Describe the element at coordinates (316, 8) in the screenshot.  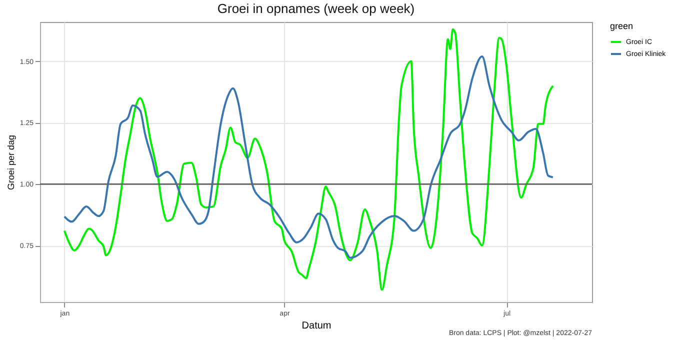
I see `chart-title: Groei in opnames (week op week)` at that location.